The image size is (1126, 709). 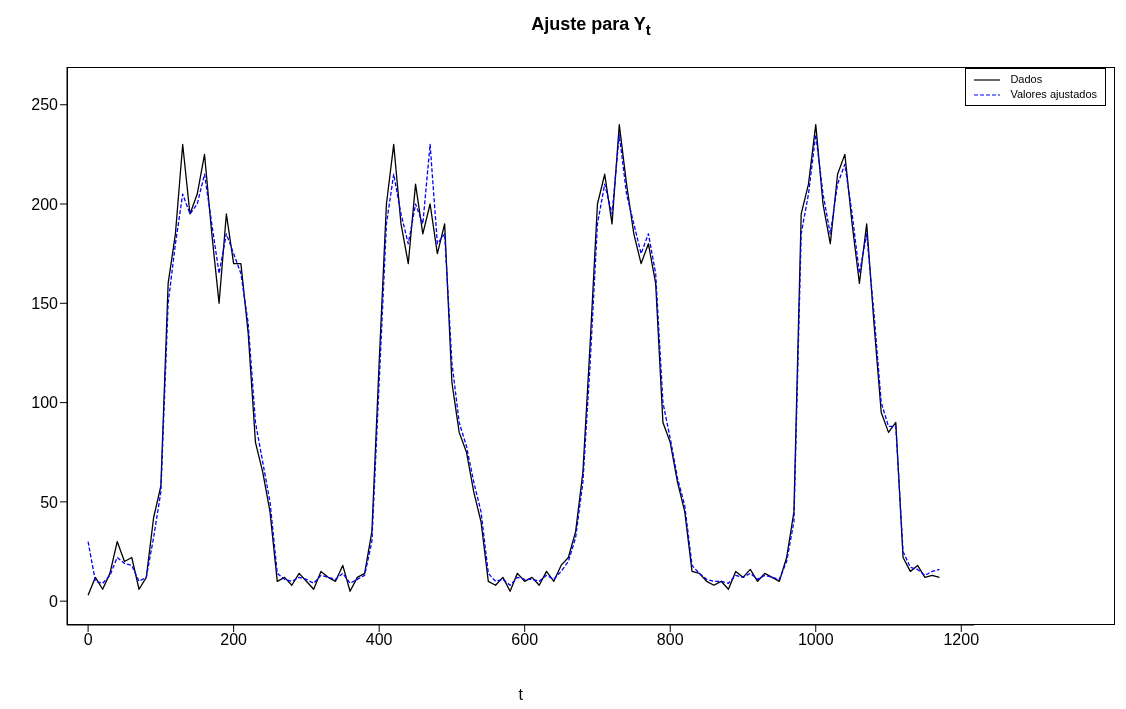 I want to click on y-tick-label: 100, so click(x=45, y=403).